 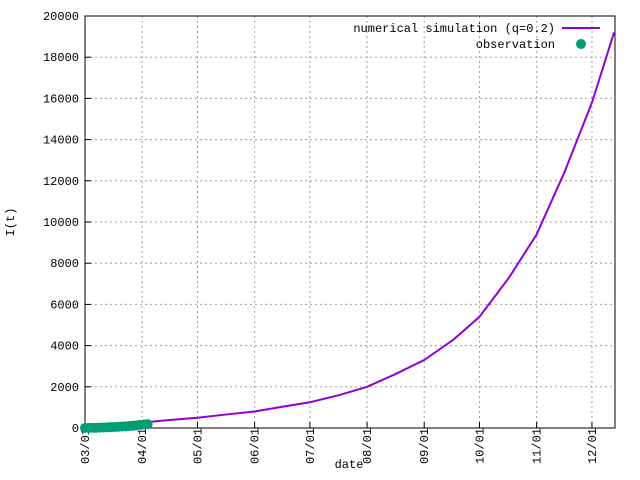 I want to click on y-tick-label: 4000, so click(x=64, y=347).